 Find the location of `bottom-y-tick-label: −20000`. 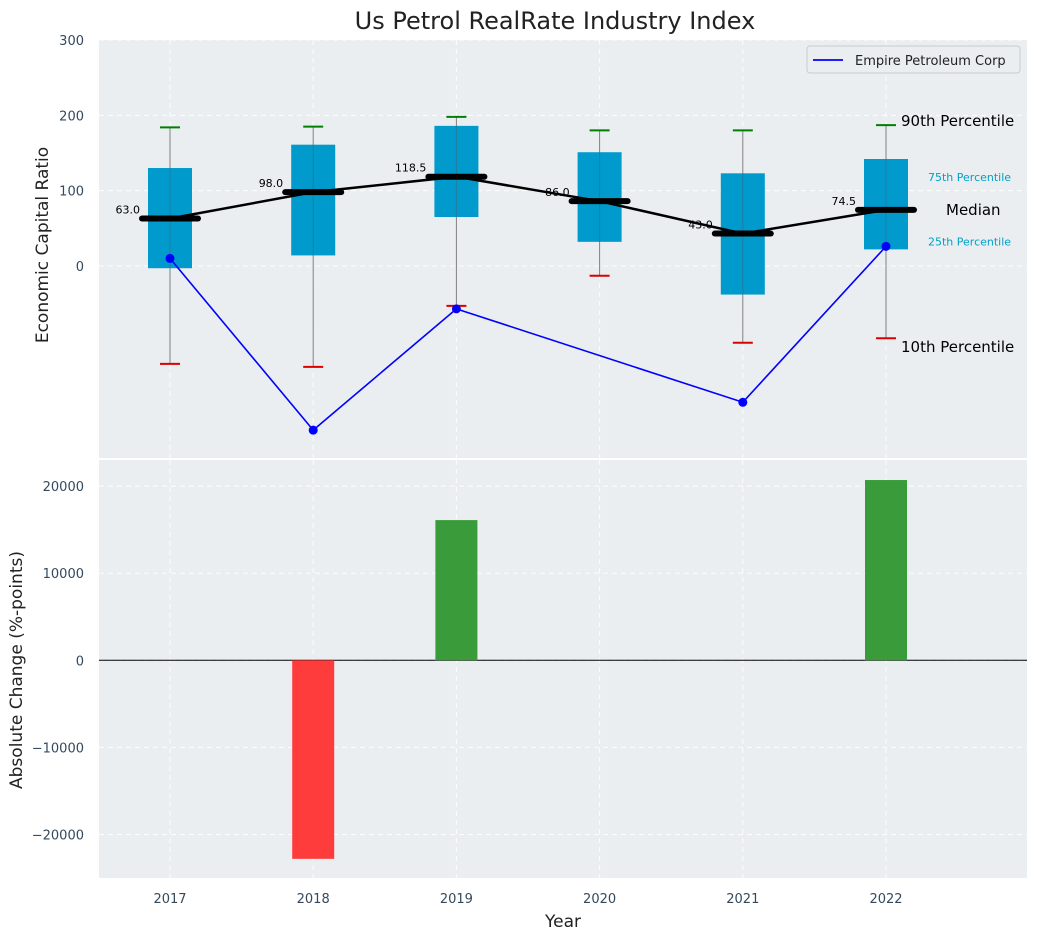

bottom-y-tick-label: −20000 is located at coordinates (58, 835).